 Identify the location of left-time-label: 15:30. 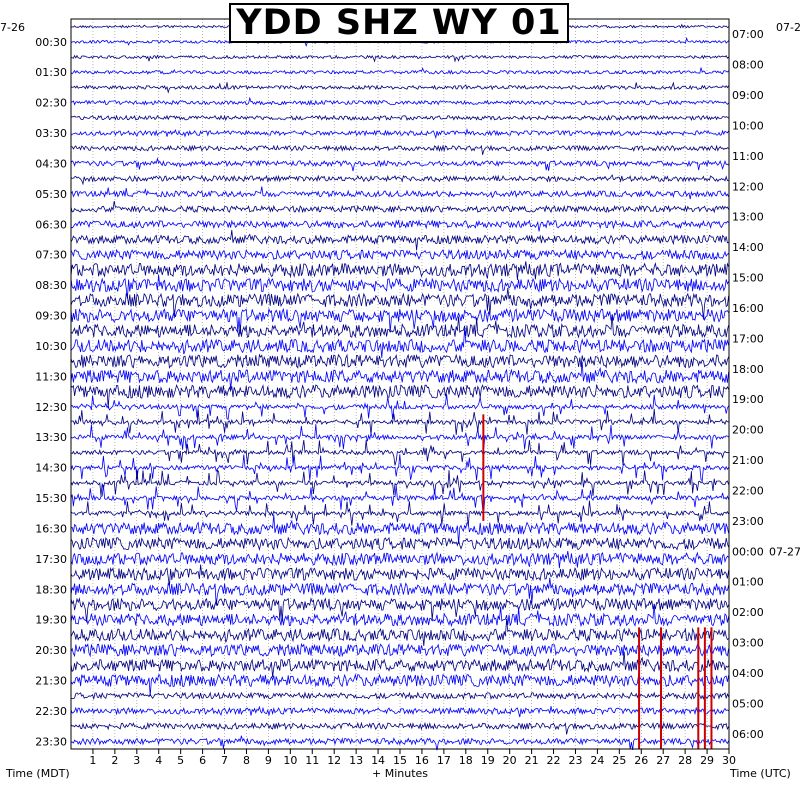
(51, 498).